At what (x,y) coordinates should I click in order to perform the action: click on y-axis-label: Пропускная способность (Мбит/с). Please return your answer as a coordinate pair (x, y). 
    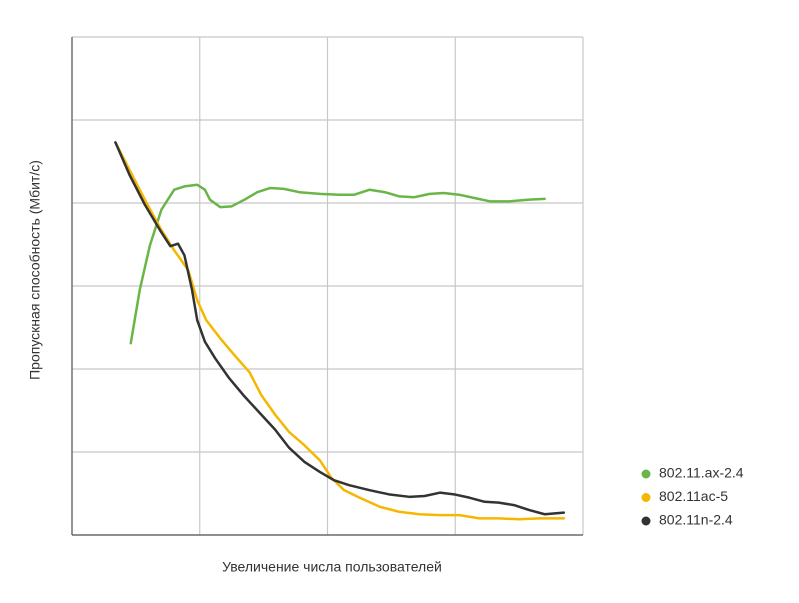
    Looking at the image, I should click on (35, 270).